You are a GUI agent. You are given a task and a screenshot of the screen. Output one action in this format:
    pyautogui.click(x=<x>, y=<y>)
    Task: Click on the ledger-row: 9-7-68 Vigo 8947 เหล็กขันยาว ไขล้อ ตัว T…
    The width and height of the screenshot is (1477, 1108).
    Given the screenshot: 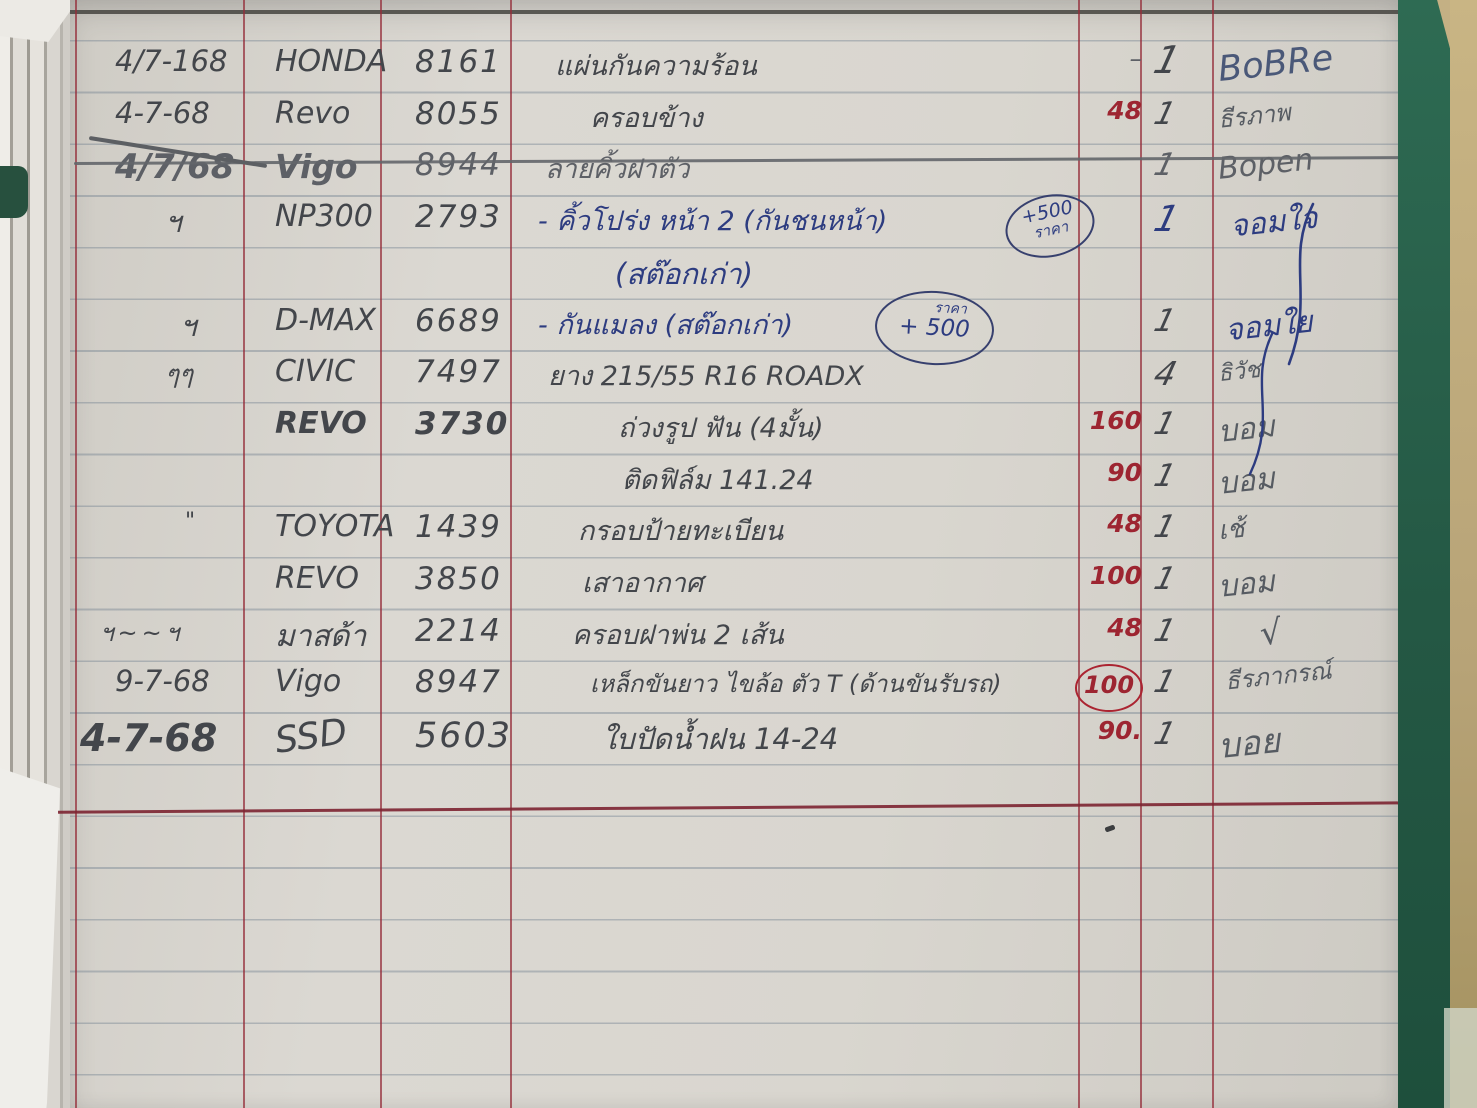 What is the action you would take?
    pyautogui.click(x=738, y=686)
    